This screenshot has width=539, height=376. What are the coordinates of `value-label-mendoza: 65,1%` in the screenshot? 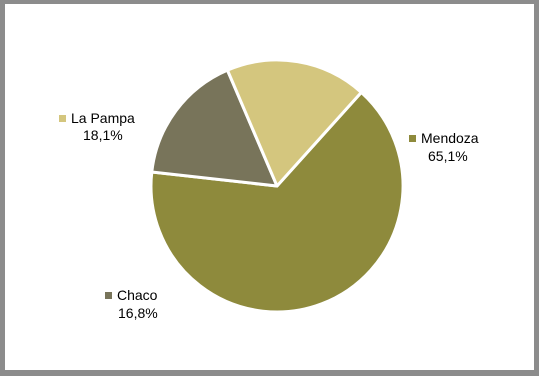 It's located at (448, 156).